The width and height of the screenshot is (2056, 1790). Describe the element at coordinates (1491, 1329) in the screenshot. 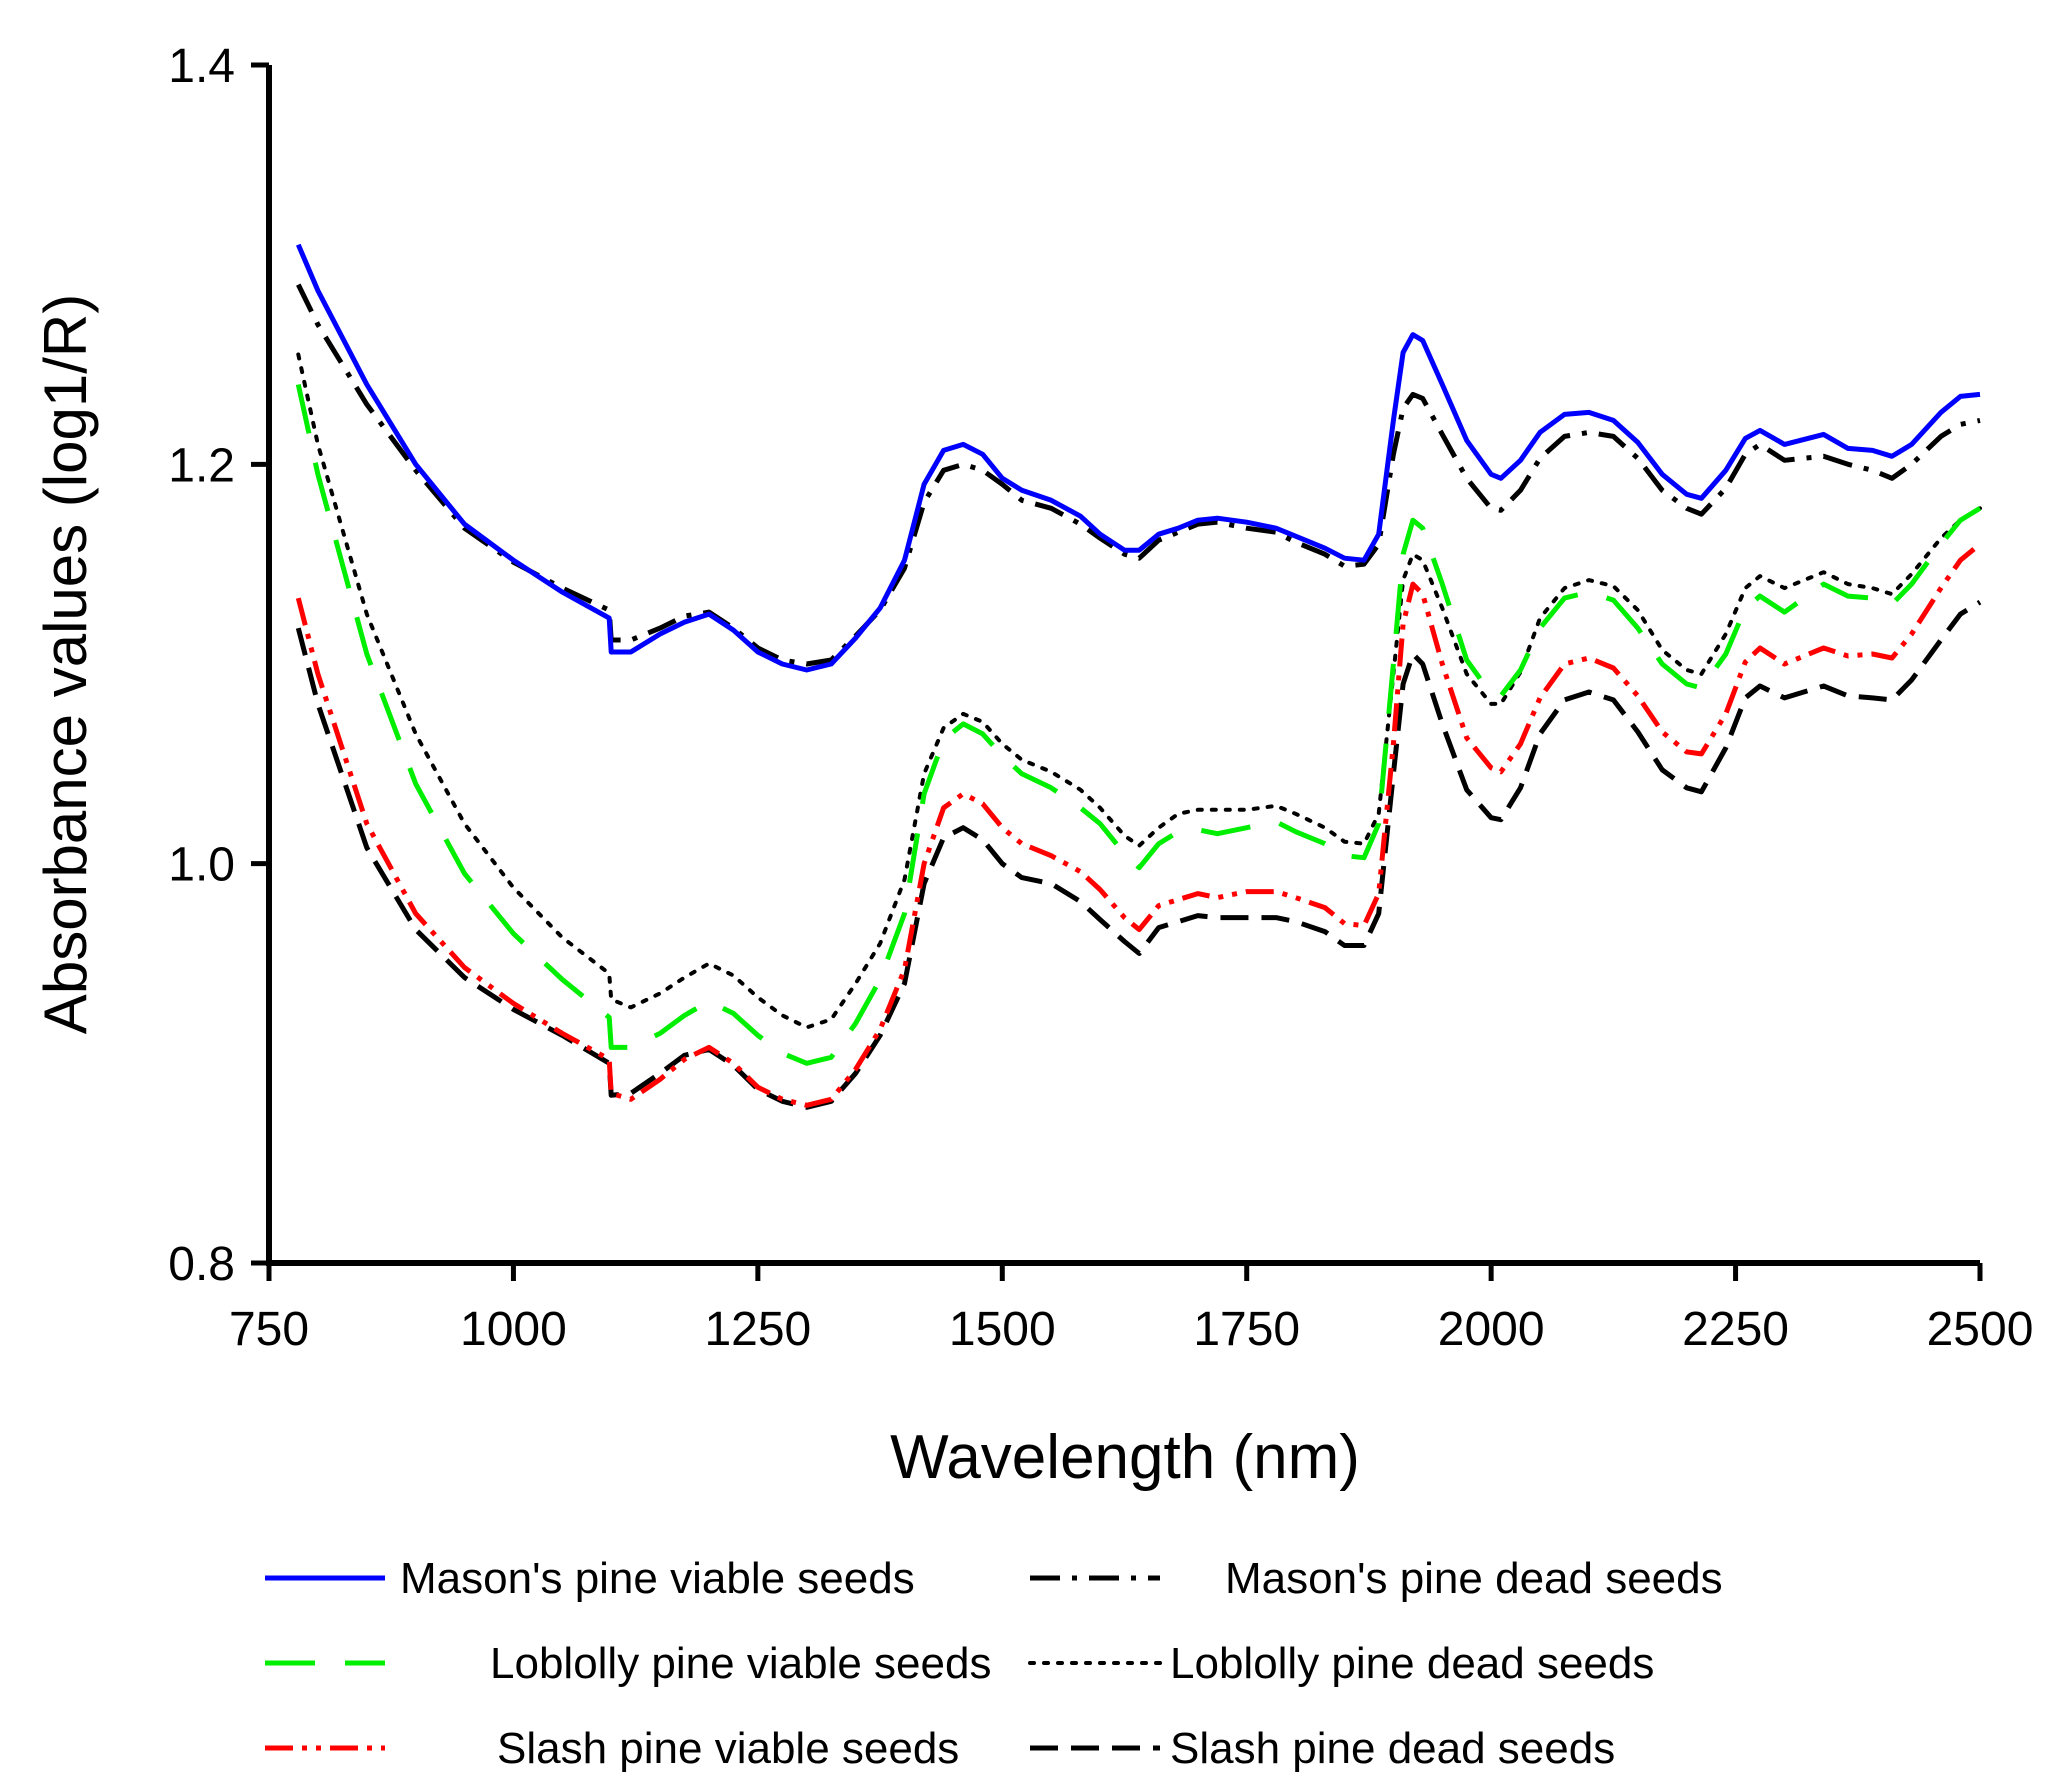

I see `x-tick-label: 2000` at that location.